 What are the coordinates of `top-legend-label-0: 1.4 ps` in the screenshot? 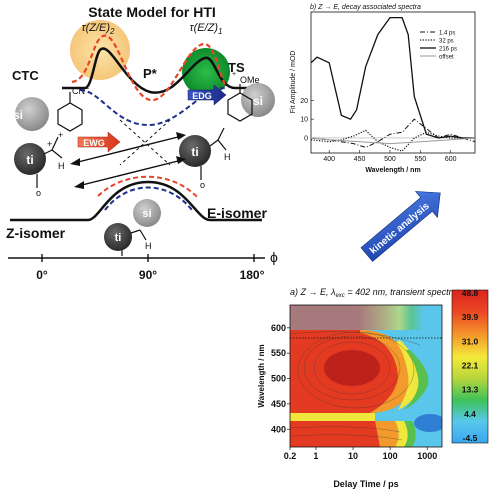 It's located at (447, 33).